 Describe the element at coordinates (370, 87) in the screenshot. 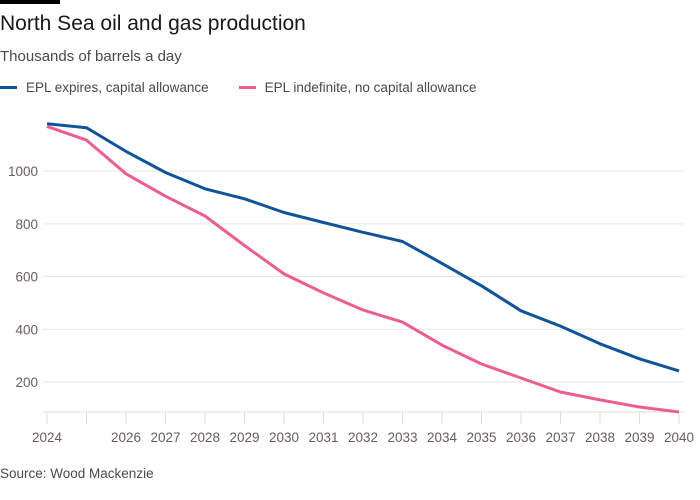

I see `legend-label-epl-indefinite: EPL indefinite, no capital allowance` at that location.